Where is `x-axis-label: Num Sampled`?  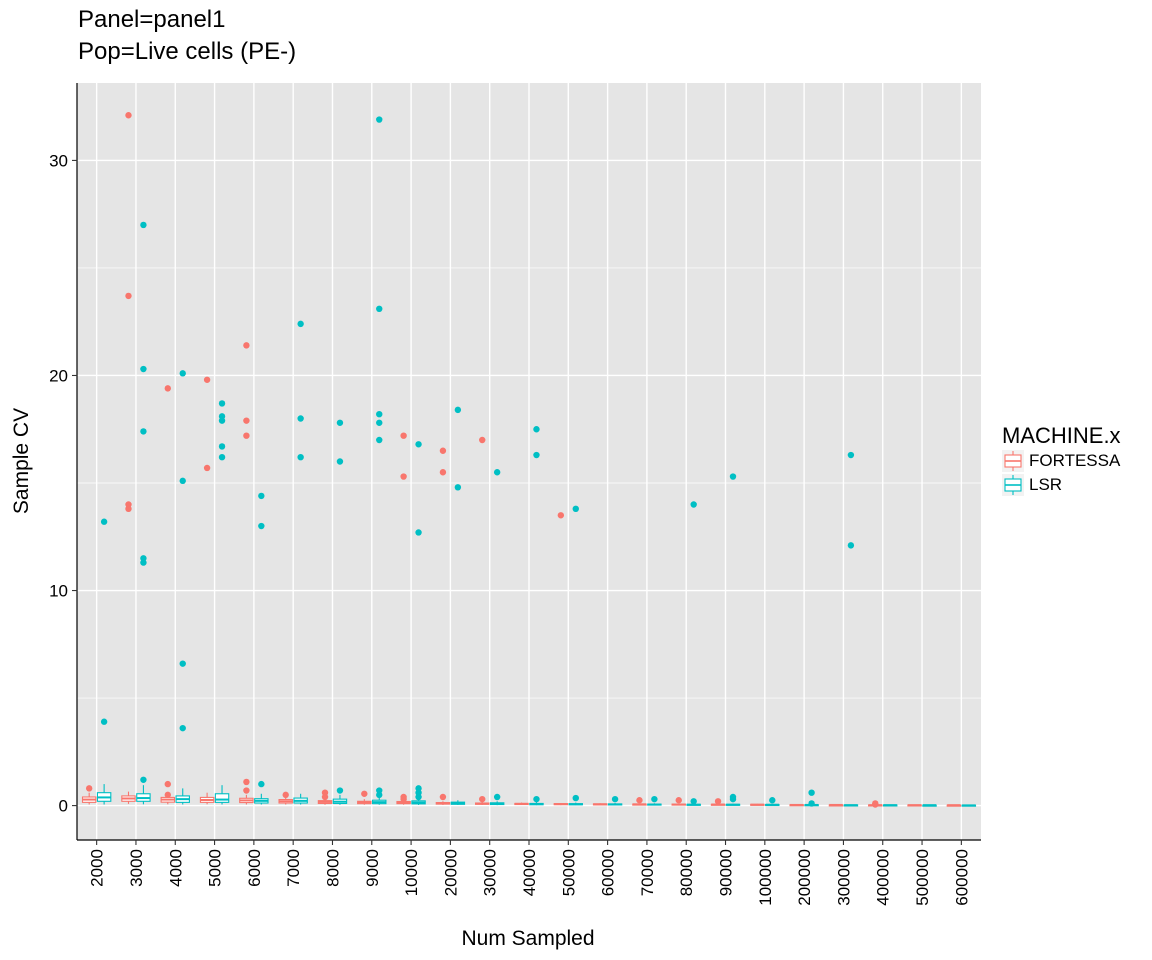
x-axis-label: Num Sampled is located at coordinates (527, 938).